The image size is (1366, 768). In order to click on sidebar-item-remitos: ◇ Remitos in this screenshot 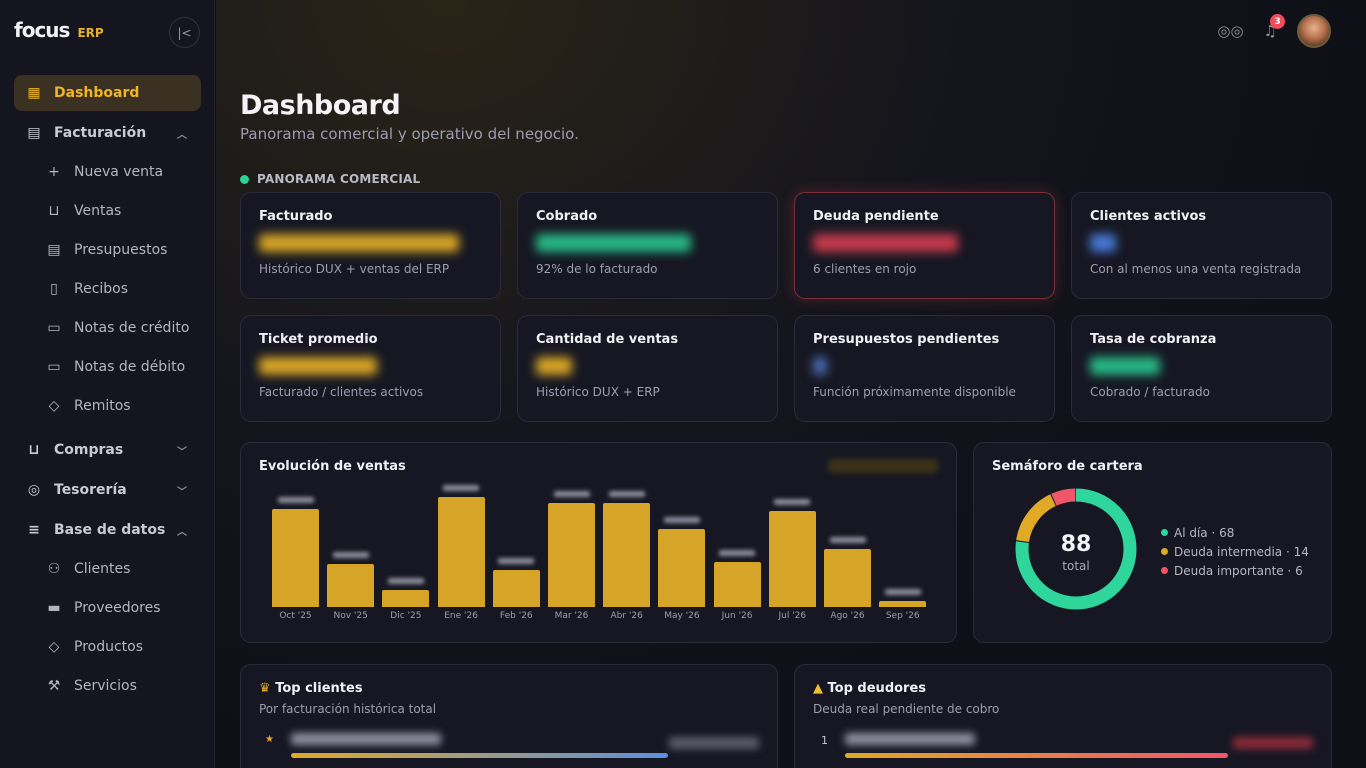, I will do `click(107, 406)`.